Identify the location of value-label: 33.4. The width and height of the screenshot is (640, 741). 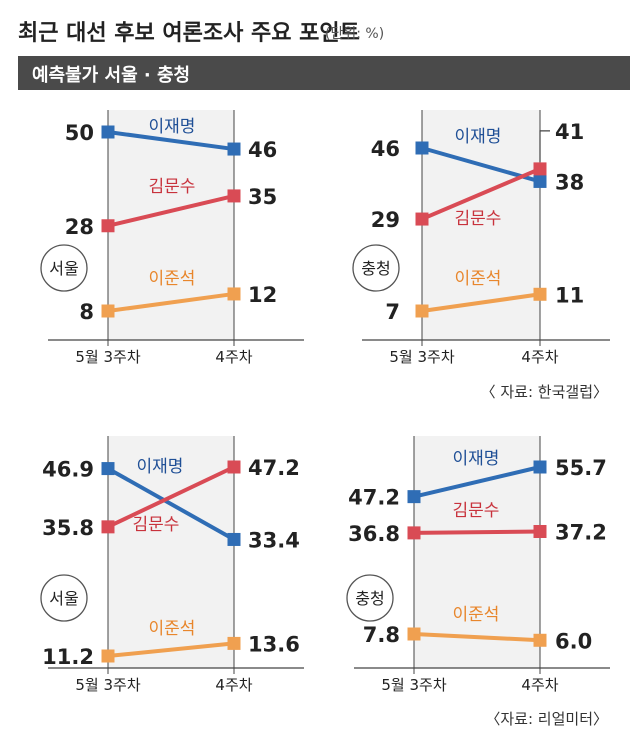
(274, 540).